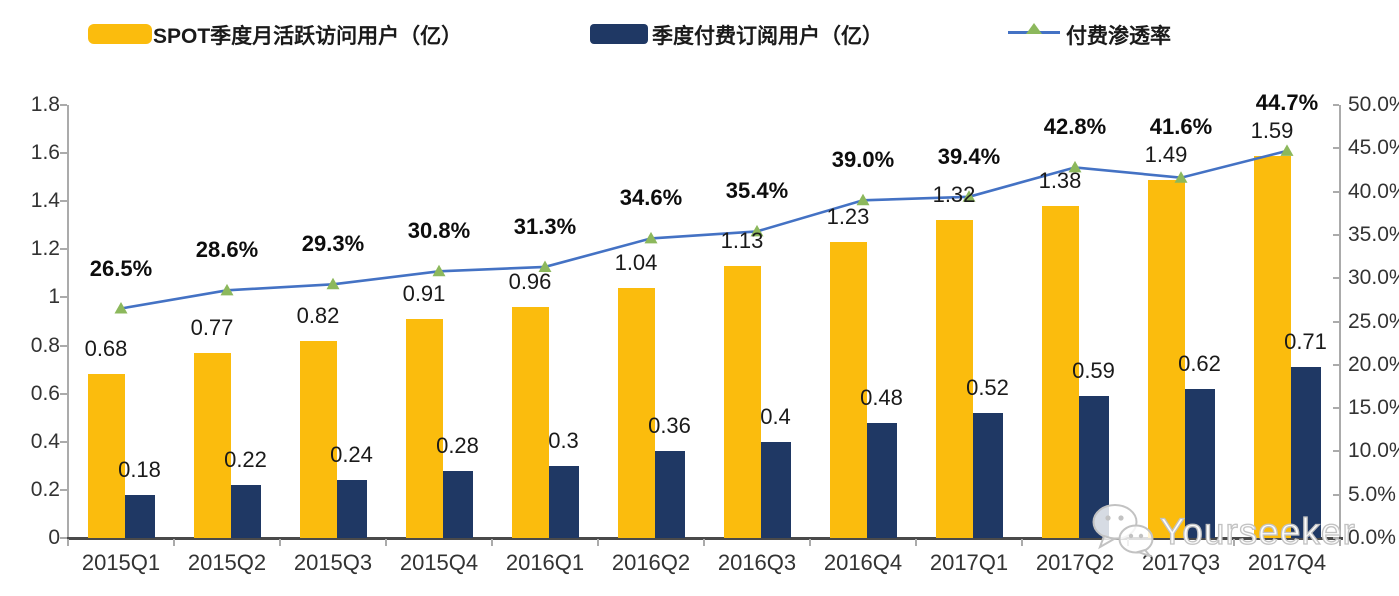 The image size is (1399, 596). I want to click on penetration-label: 44.7%, so click(1287, 102).